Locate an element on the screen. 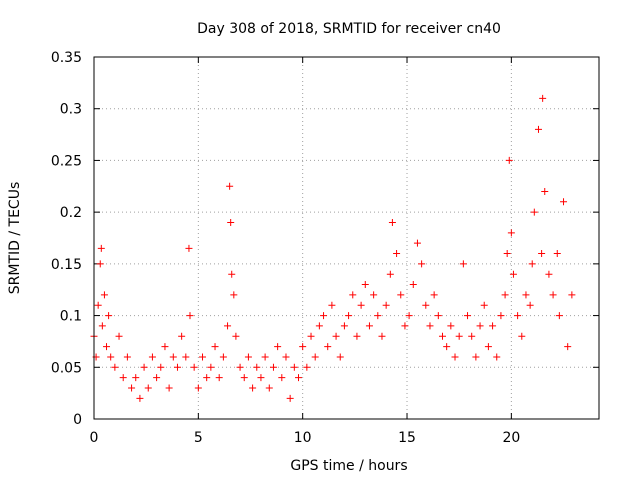 The height and width of the screenshot is (480, 640). y-tick-label: 0.05 is located at coordinates (66, 368).